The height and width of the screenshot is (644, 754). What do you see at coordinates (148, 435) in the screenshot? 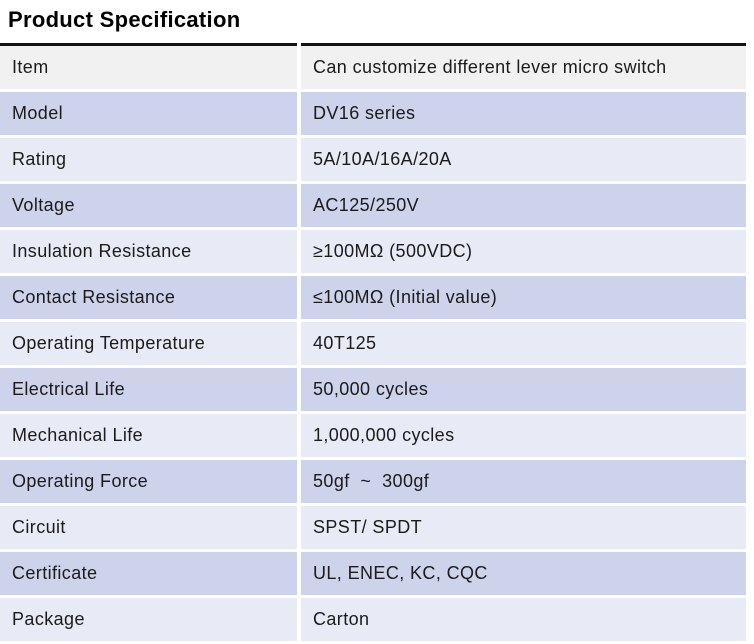
I see `spec-label: Mechanical Life` at bounding box center [148, 435].